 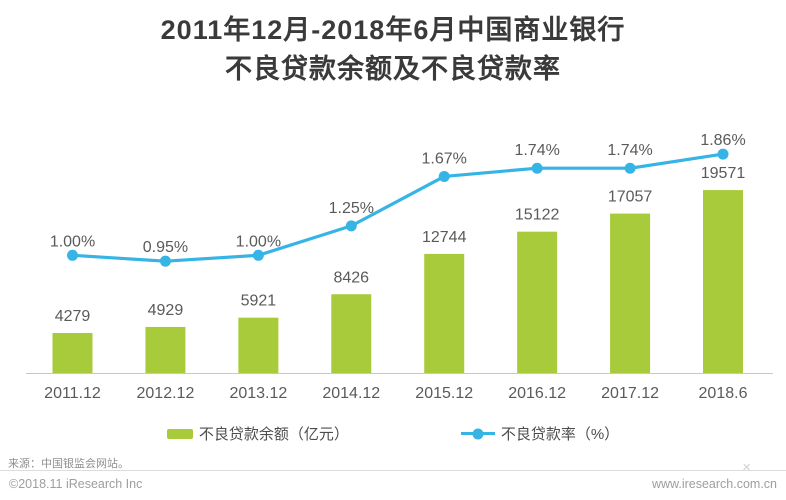 I want to click on bar-value-label: 5921, so click(x=259, y=301).